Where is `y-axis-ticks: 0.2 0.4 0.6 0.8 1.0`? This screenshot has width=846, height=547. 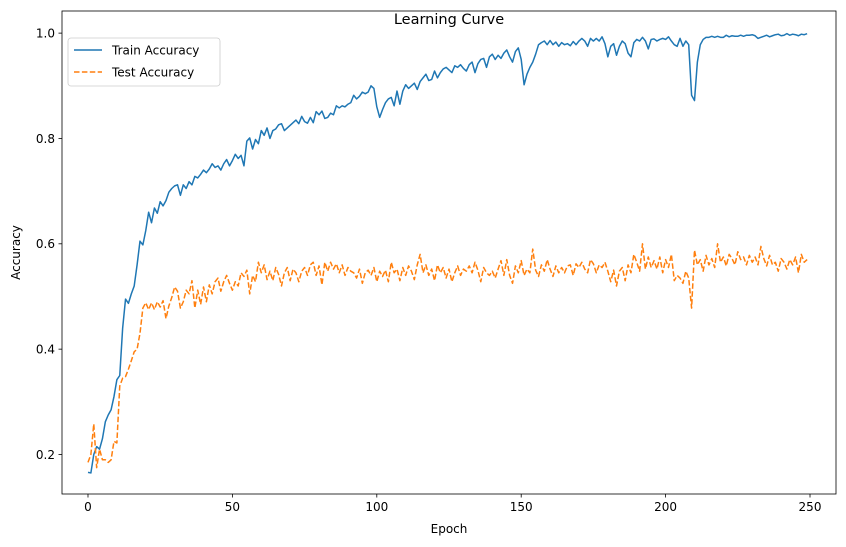 y-axis-ticks: 0.2 0.4 0.6 0.8 1.0 is located at coordinates (49, 244).